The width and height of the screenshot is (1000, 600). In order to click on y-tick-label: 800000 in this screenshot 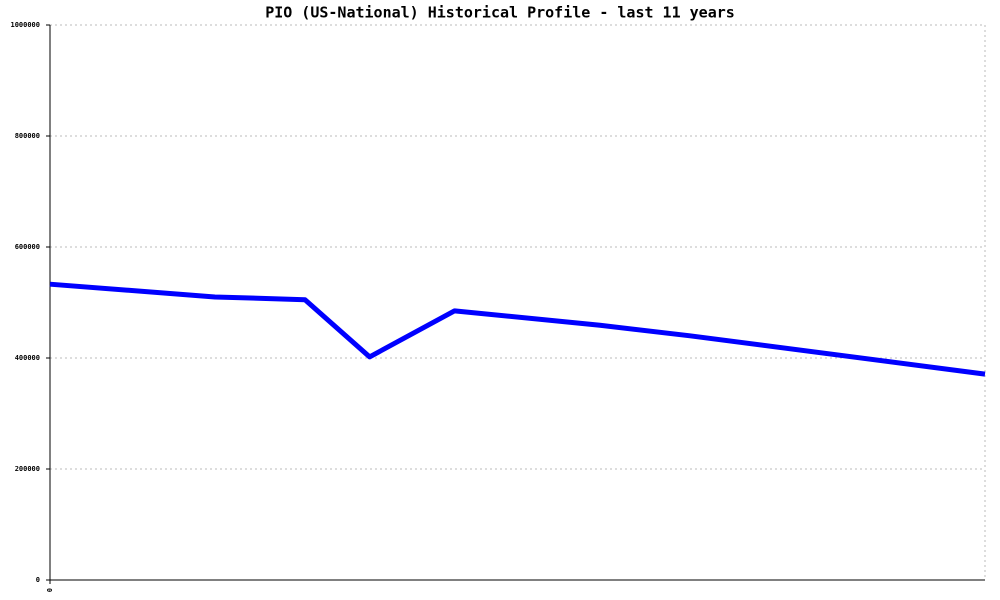, I will do `click(27, 136)`.